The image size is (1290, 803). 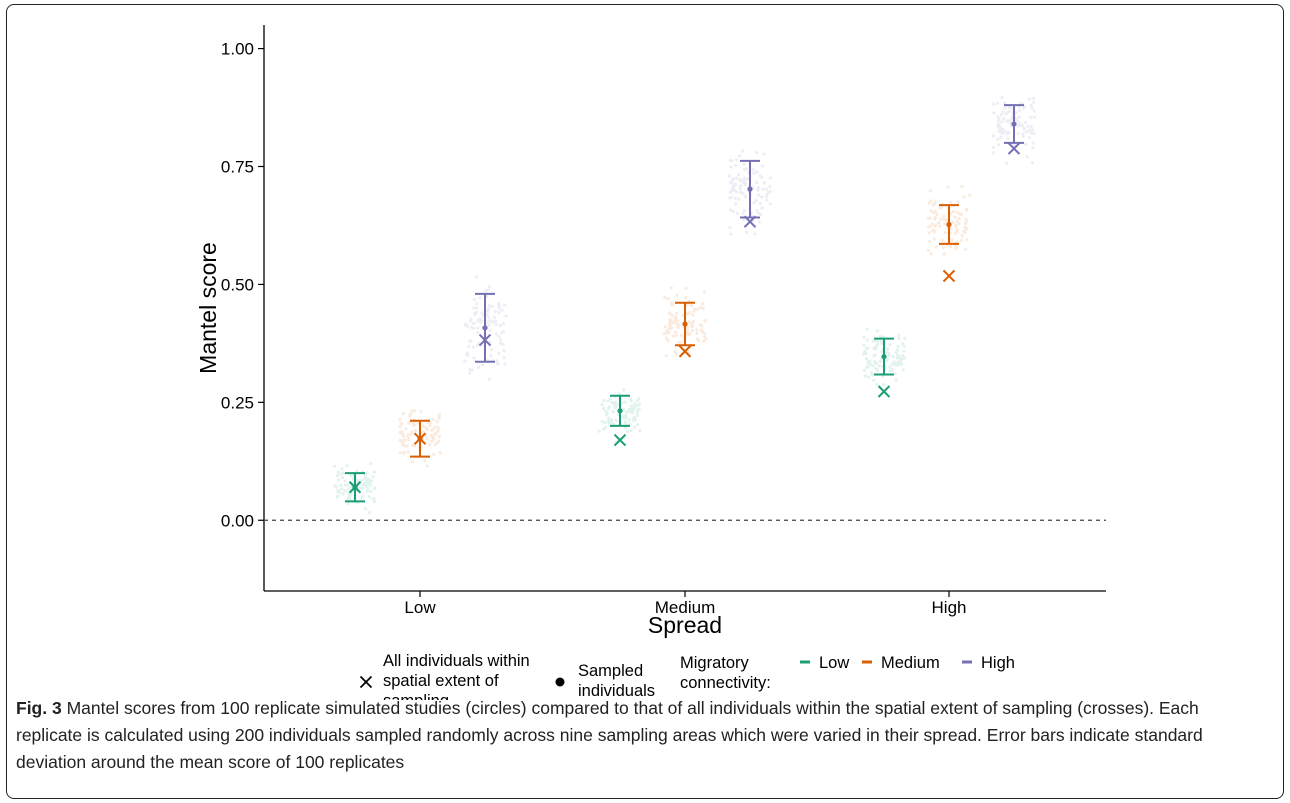 What do you see at coordinates (237, 167) in the screenshot?
I see `y-tick-label-3: 0.75` at bounding box center [237, 167].